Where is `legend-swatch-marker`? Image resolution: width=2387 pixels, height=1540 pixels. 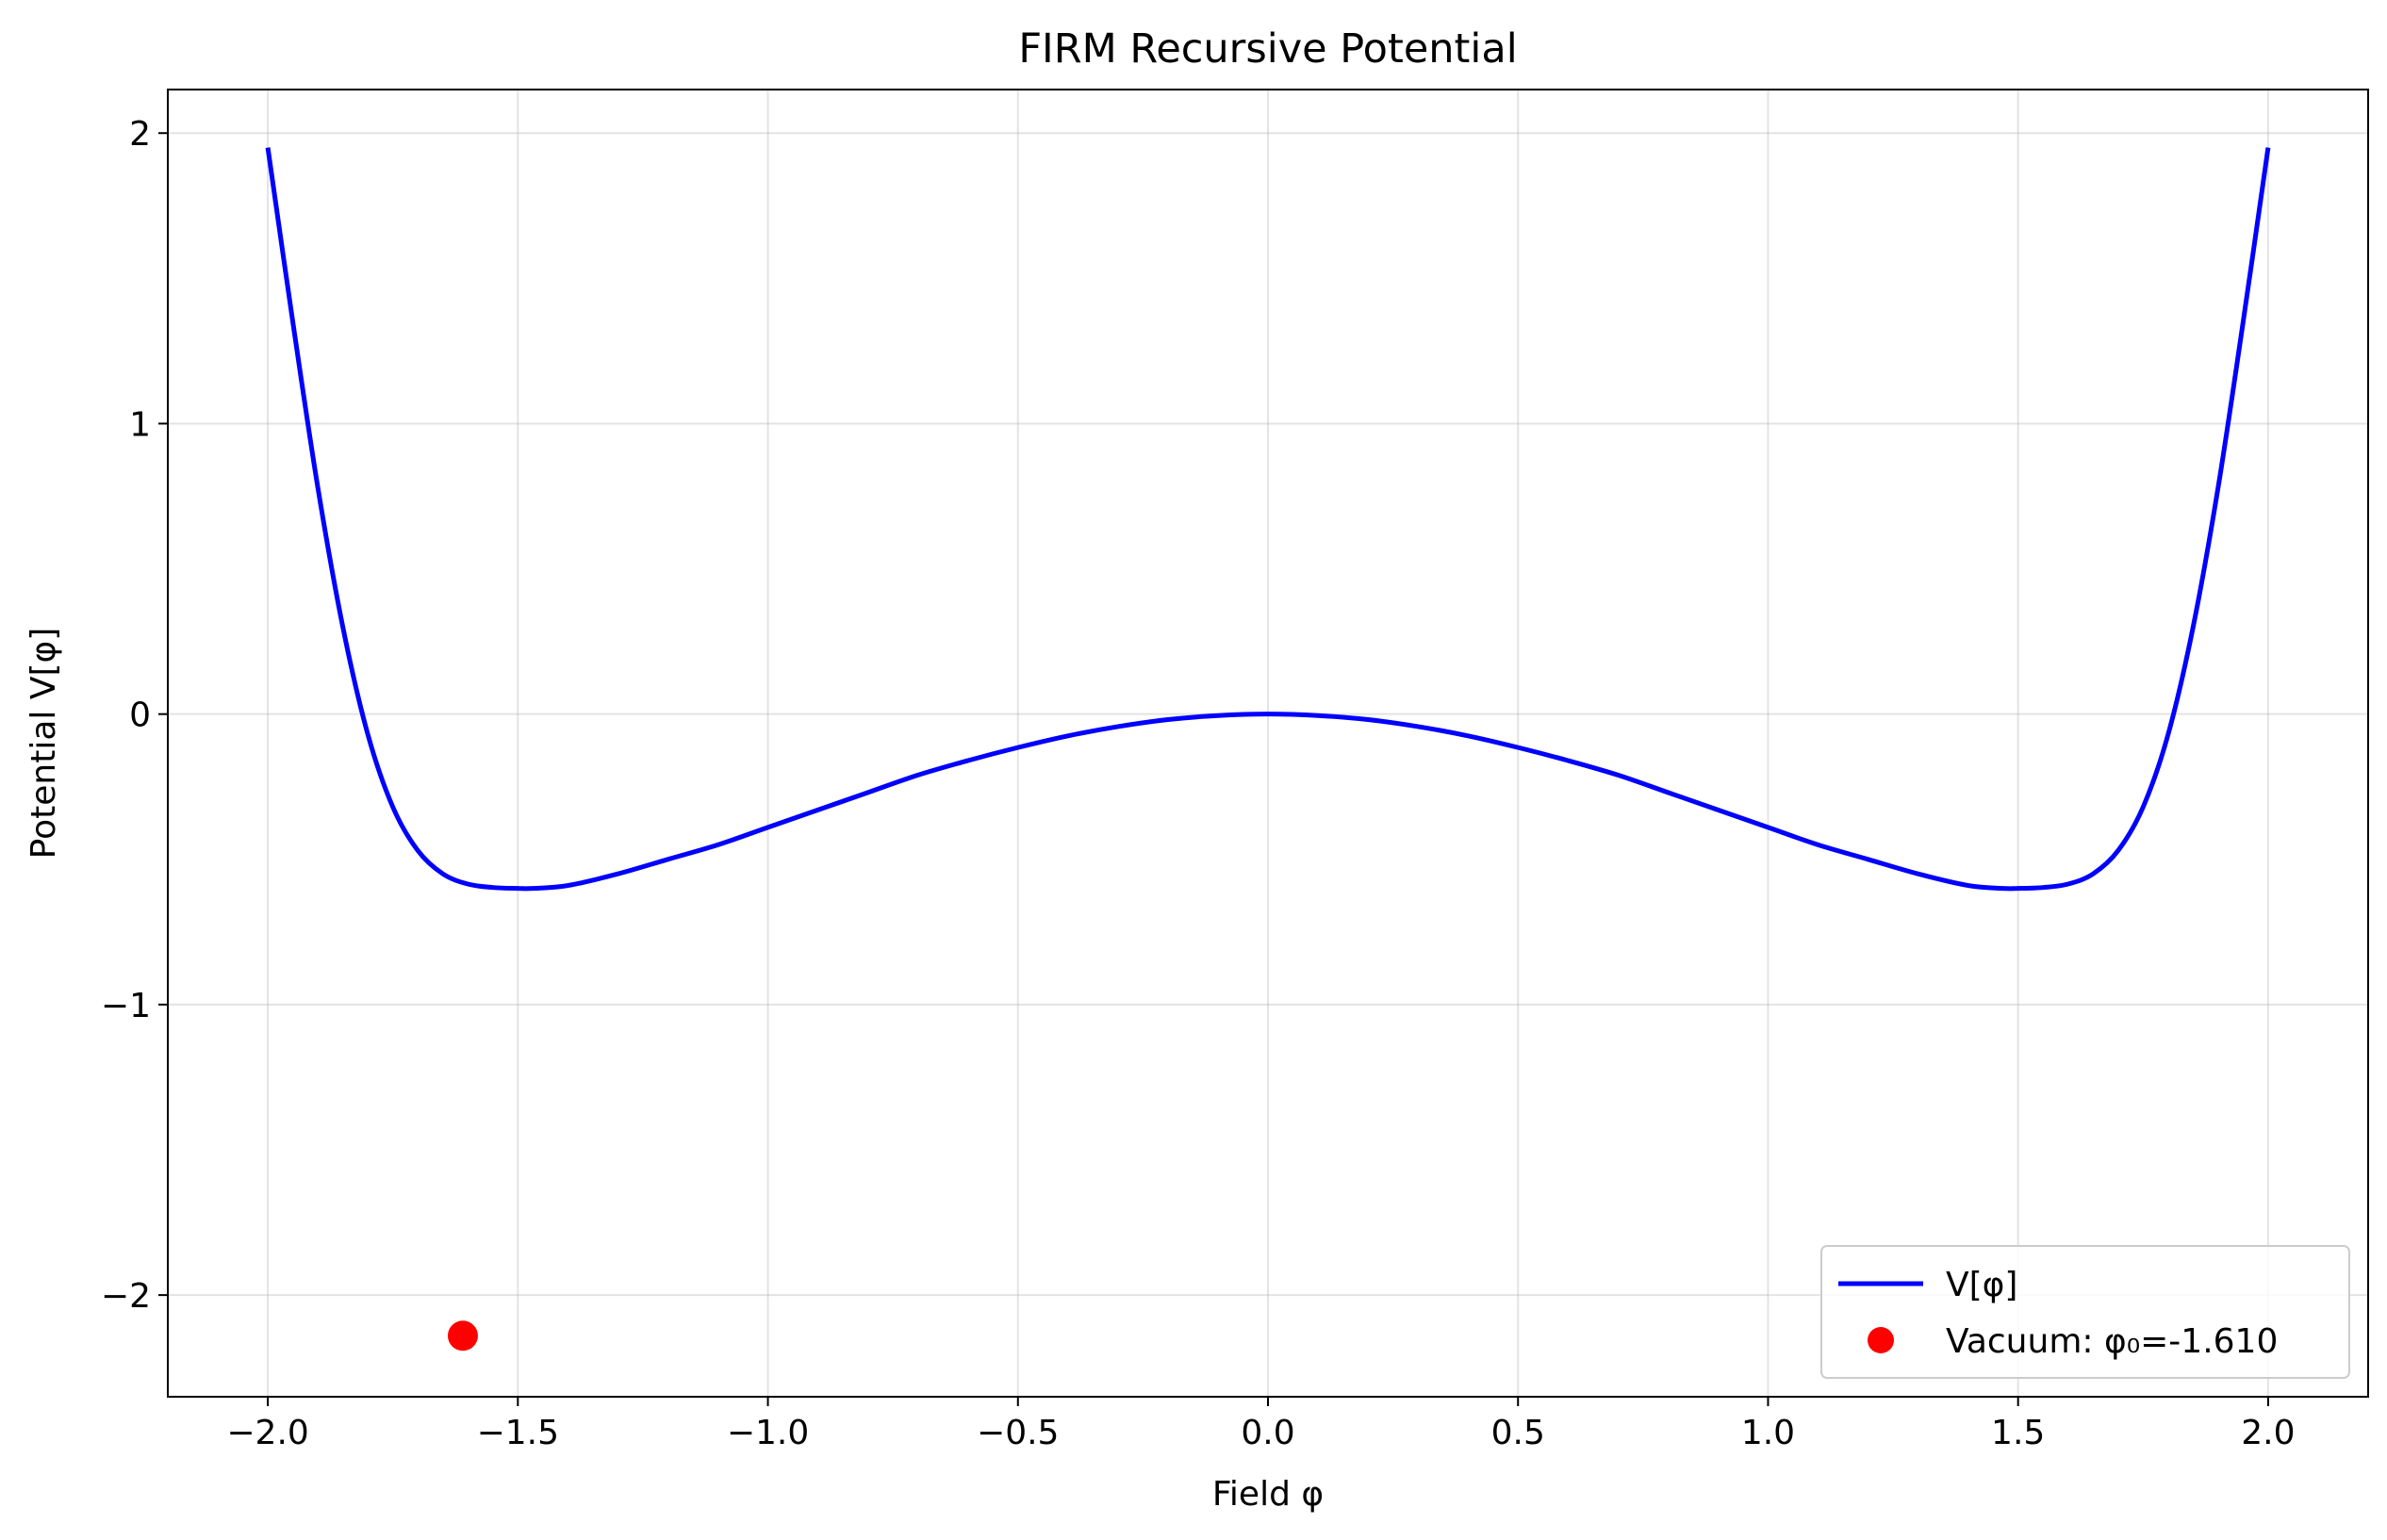 legend-swatch-marker is located at coordinates (1881, 1340).